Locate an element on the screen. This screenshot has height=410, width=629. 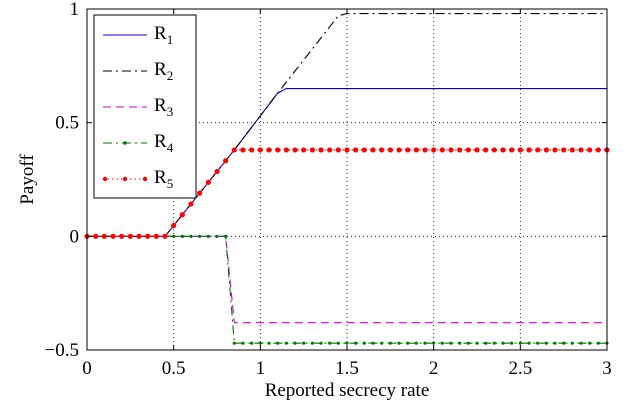
x-tick-label: 0.5 is located at coordinates (174, 368).